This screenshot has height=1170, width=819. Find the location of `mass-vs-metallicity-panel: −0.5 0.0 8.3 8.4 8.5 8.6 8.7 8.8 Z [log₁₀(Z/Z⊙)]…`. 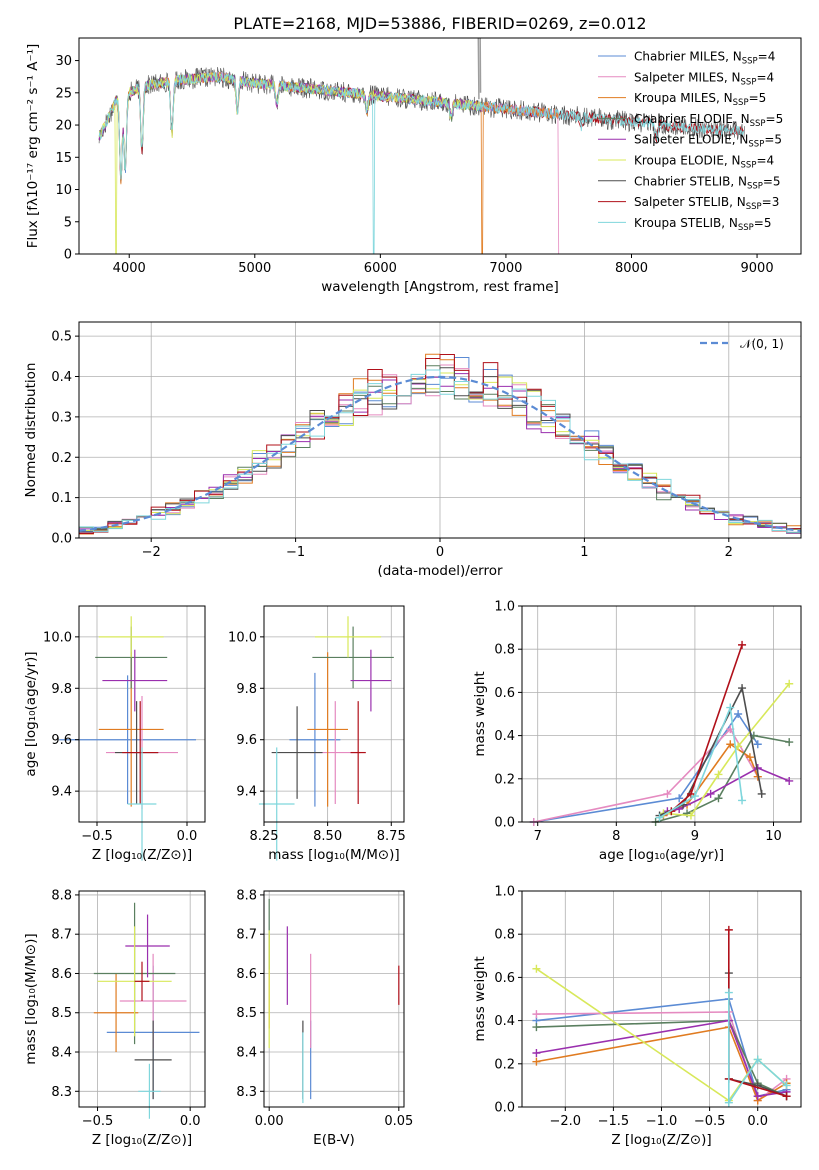

mass-vs-metallicity-panel: −0.5 0.0 8.3 8.4 8.5 8.6 8.7 8.8 Z [log₁₀(Z/Z⊙)]… is located at coordinates (114, 1018).